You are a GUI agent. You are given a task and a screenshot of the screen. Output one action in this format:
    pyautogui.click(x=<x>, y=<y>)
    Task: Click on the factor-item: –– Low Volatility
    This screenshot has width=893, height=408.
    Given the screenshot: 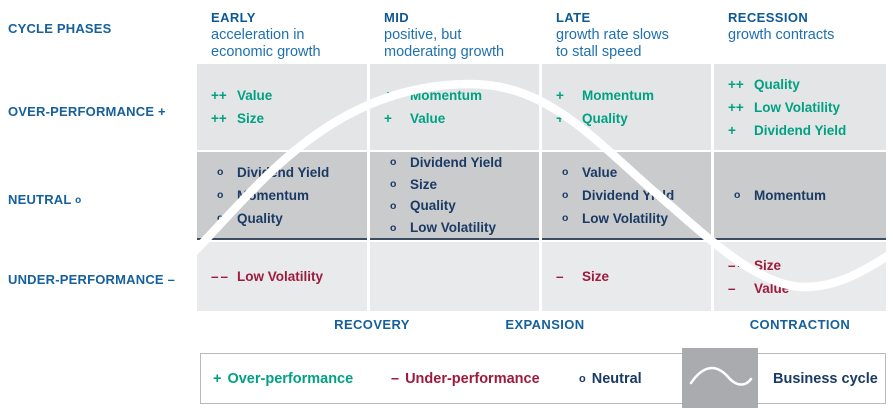 What is the action you would take?
    pyautogui.click(x=289, y=277)
    